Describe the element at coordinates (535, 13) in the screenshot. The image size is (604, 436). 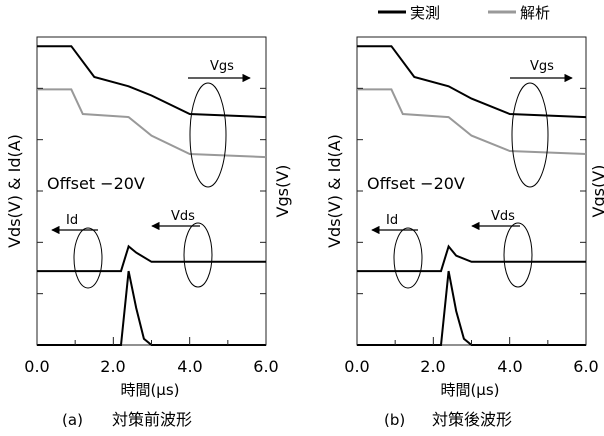
I see `legend-analysis-label: 解析` at that location.